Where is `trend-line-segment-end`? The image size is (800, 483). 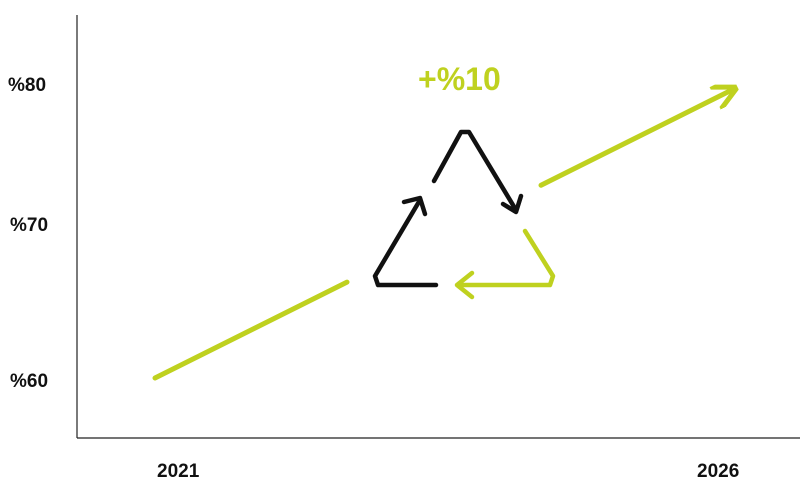
trend-line-segment-end is located at coordinates (635, 138).